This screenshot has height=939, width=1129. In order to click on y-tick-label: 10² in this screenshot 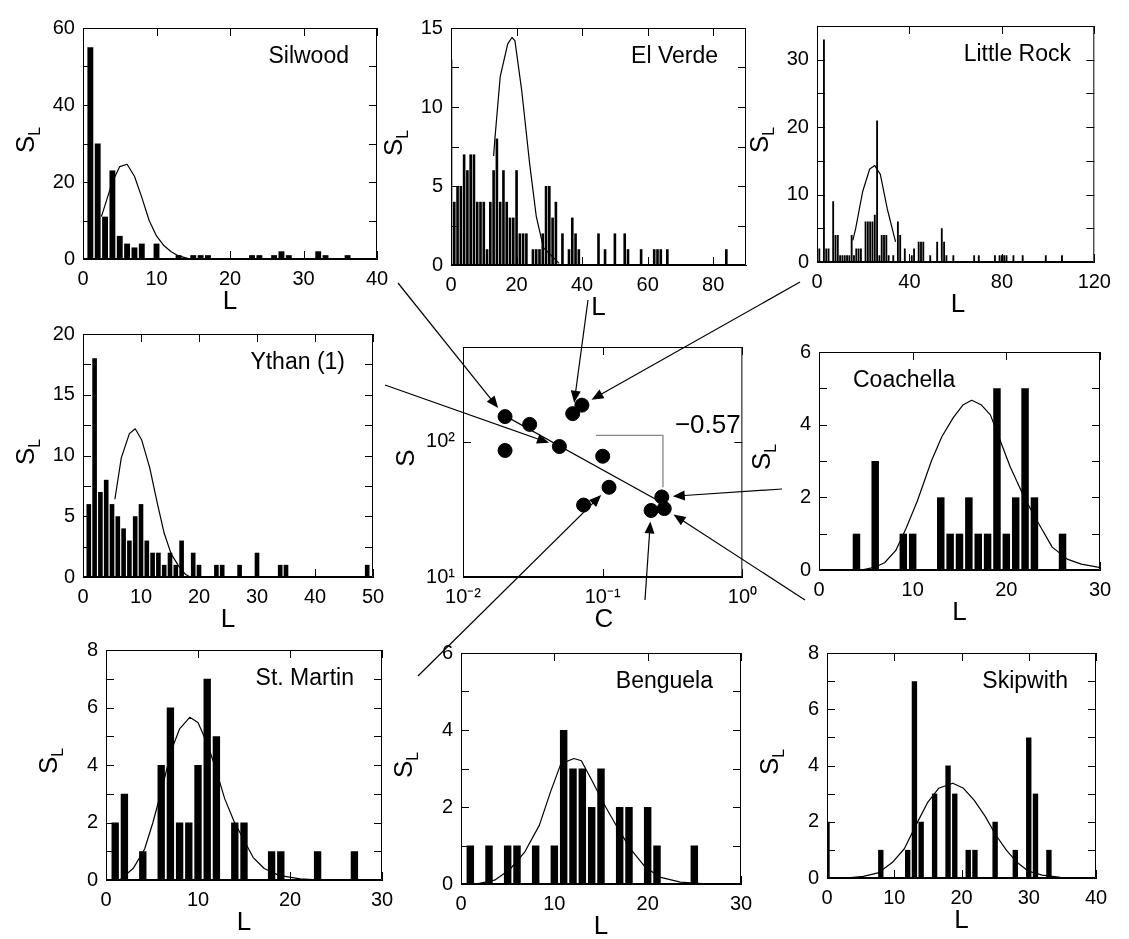, I will do `click(441, 440)`.